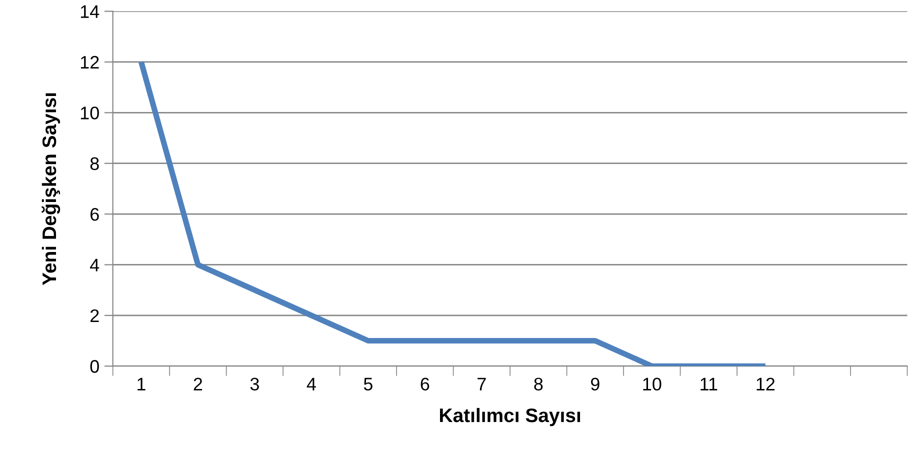 This screenshot has height=452, width=910. Describe the element at coordinates (94, 214) in the screenshot. I see `y-tick-label: 6` at that location.